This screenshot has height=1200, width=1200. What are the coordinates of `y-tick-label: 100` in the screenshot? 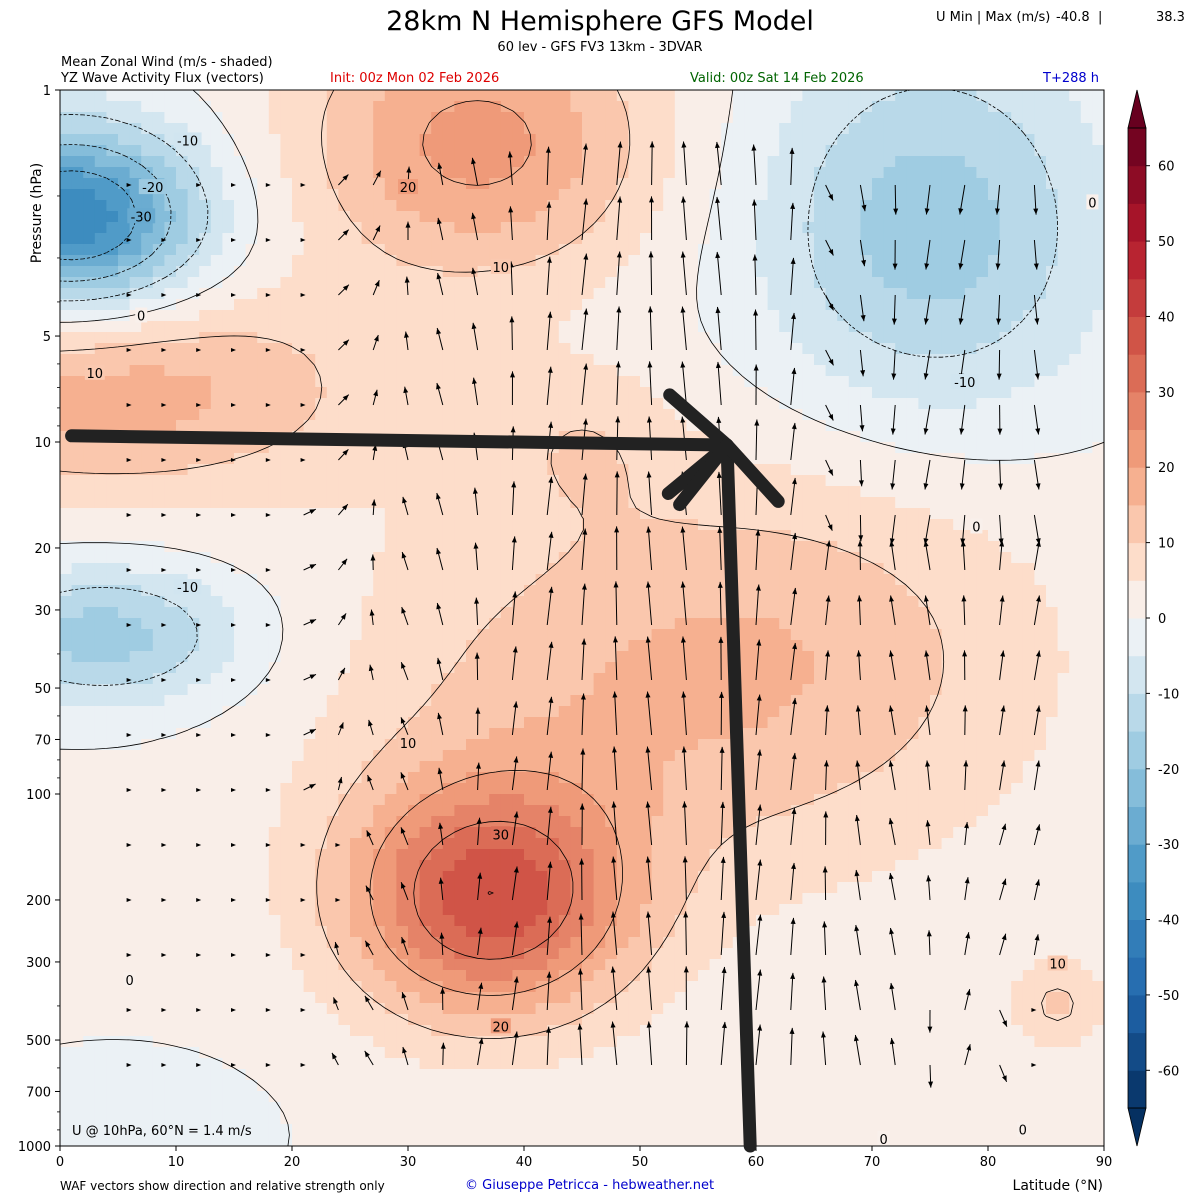 It's located at (38, 795).